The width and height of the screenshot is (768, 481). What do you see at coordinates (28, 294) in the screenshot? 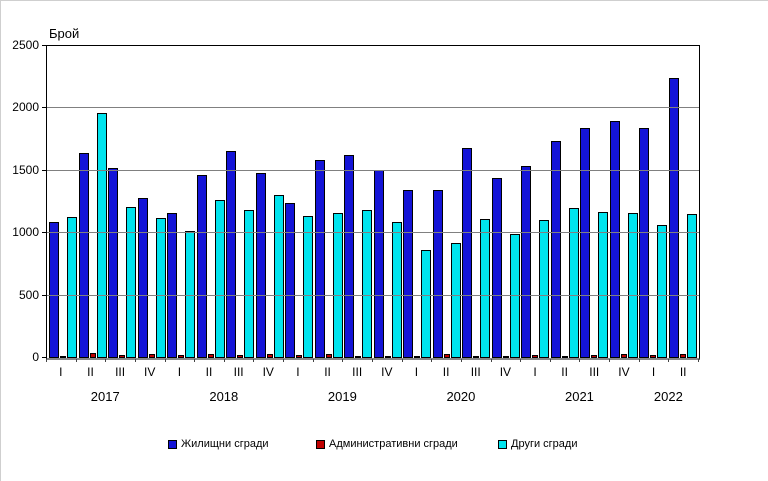
I see `y-axis-tick-label: 500` at bounding box center [28, 294].